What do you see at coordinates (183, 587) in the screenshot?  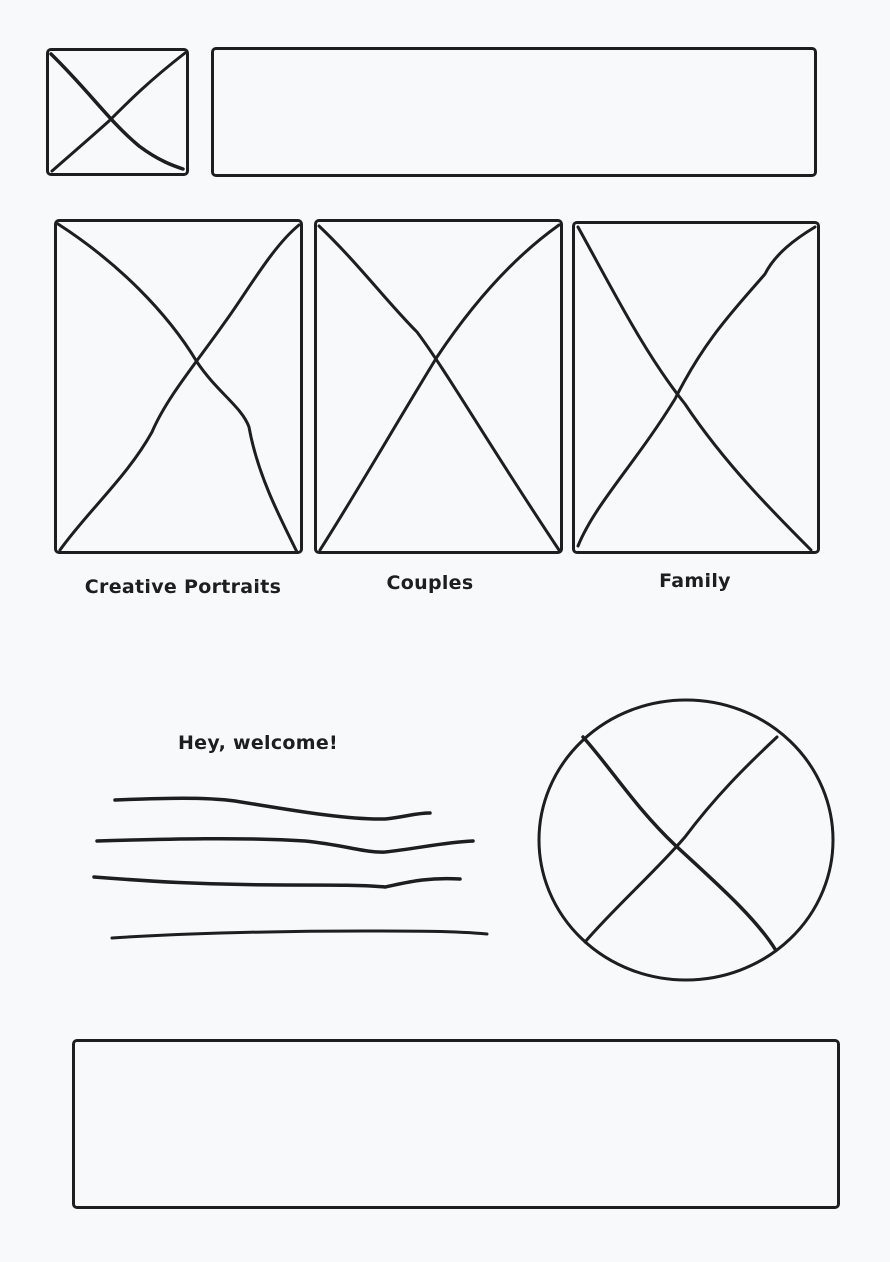 I see `gallery-label-creative-portraits: Creative Portraits` at bounding box center [183, 587].